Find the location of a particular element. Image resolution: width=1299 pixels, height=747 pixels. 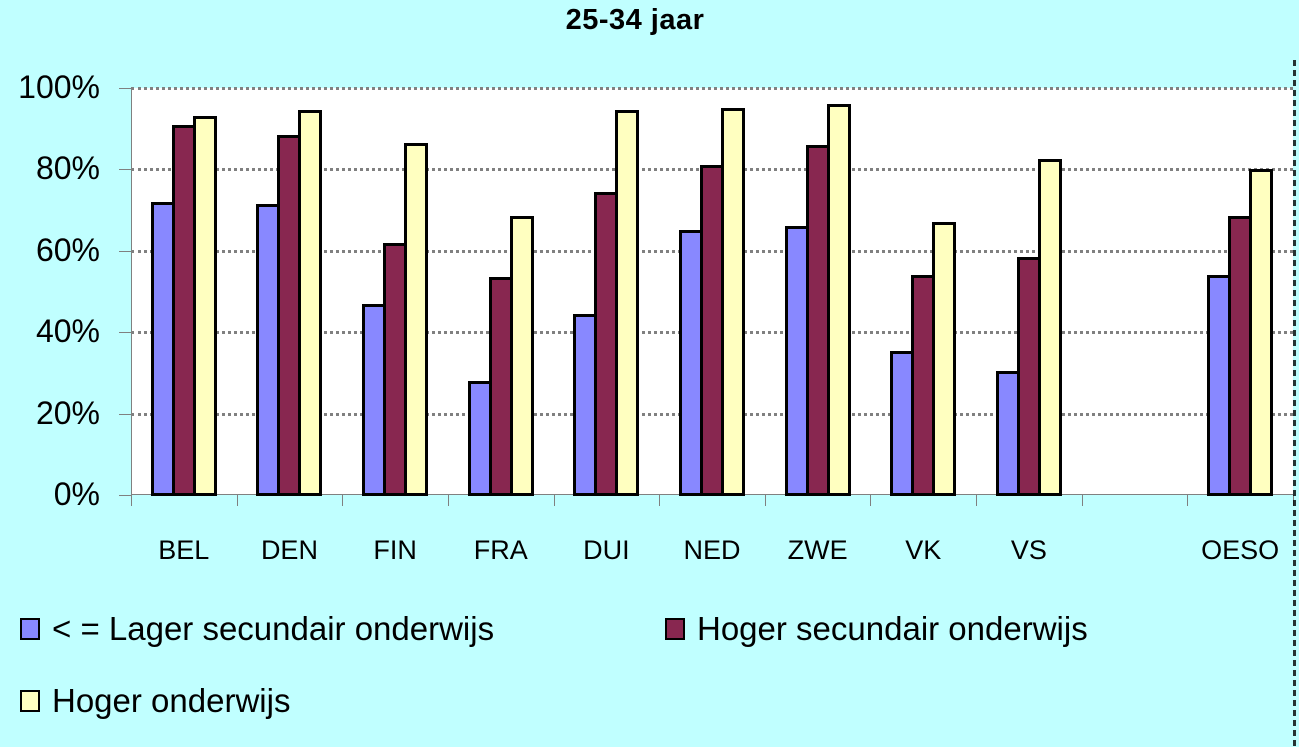

legend-label: < = Lager secundair onderwijs is located at coordinates (273, 628).